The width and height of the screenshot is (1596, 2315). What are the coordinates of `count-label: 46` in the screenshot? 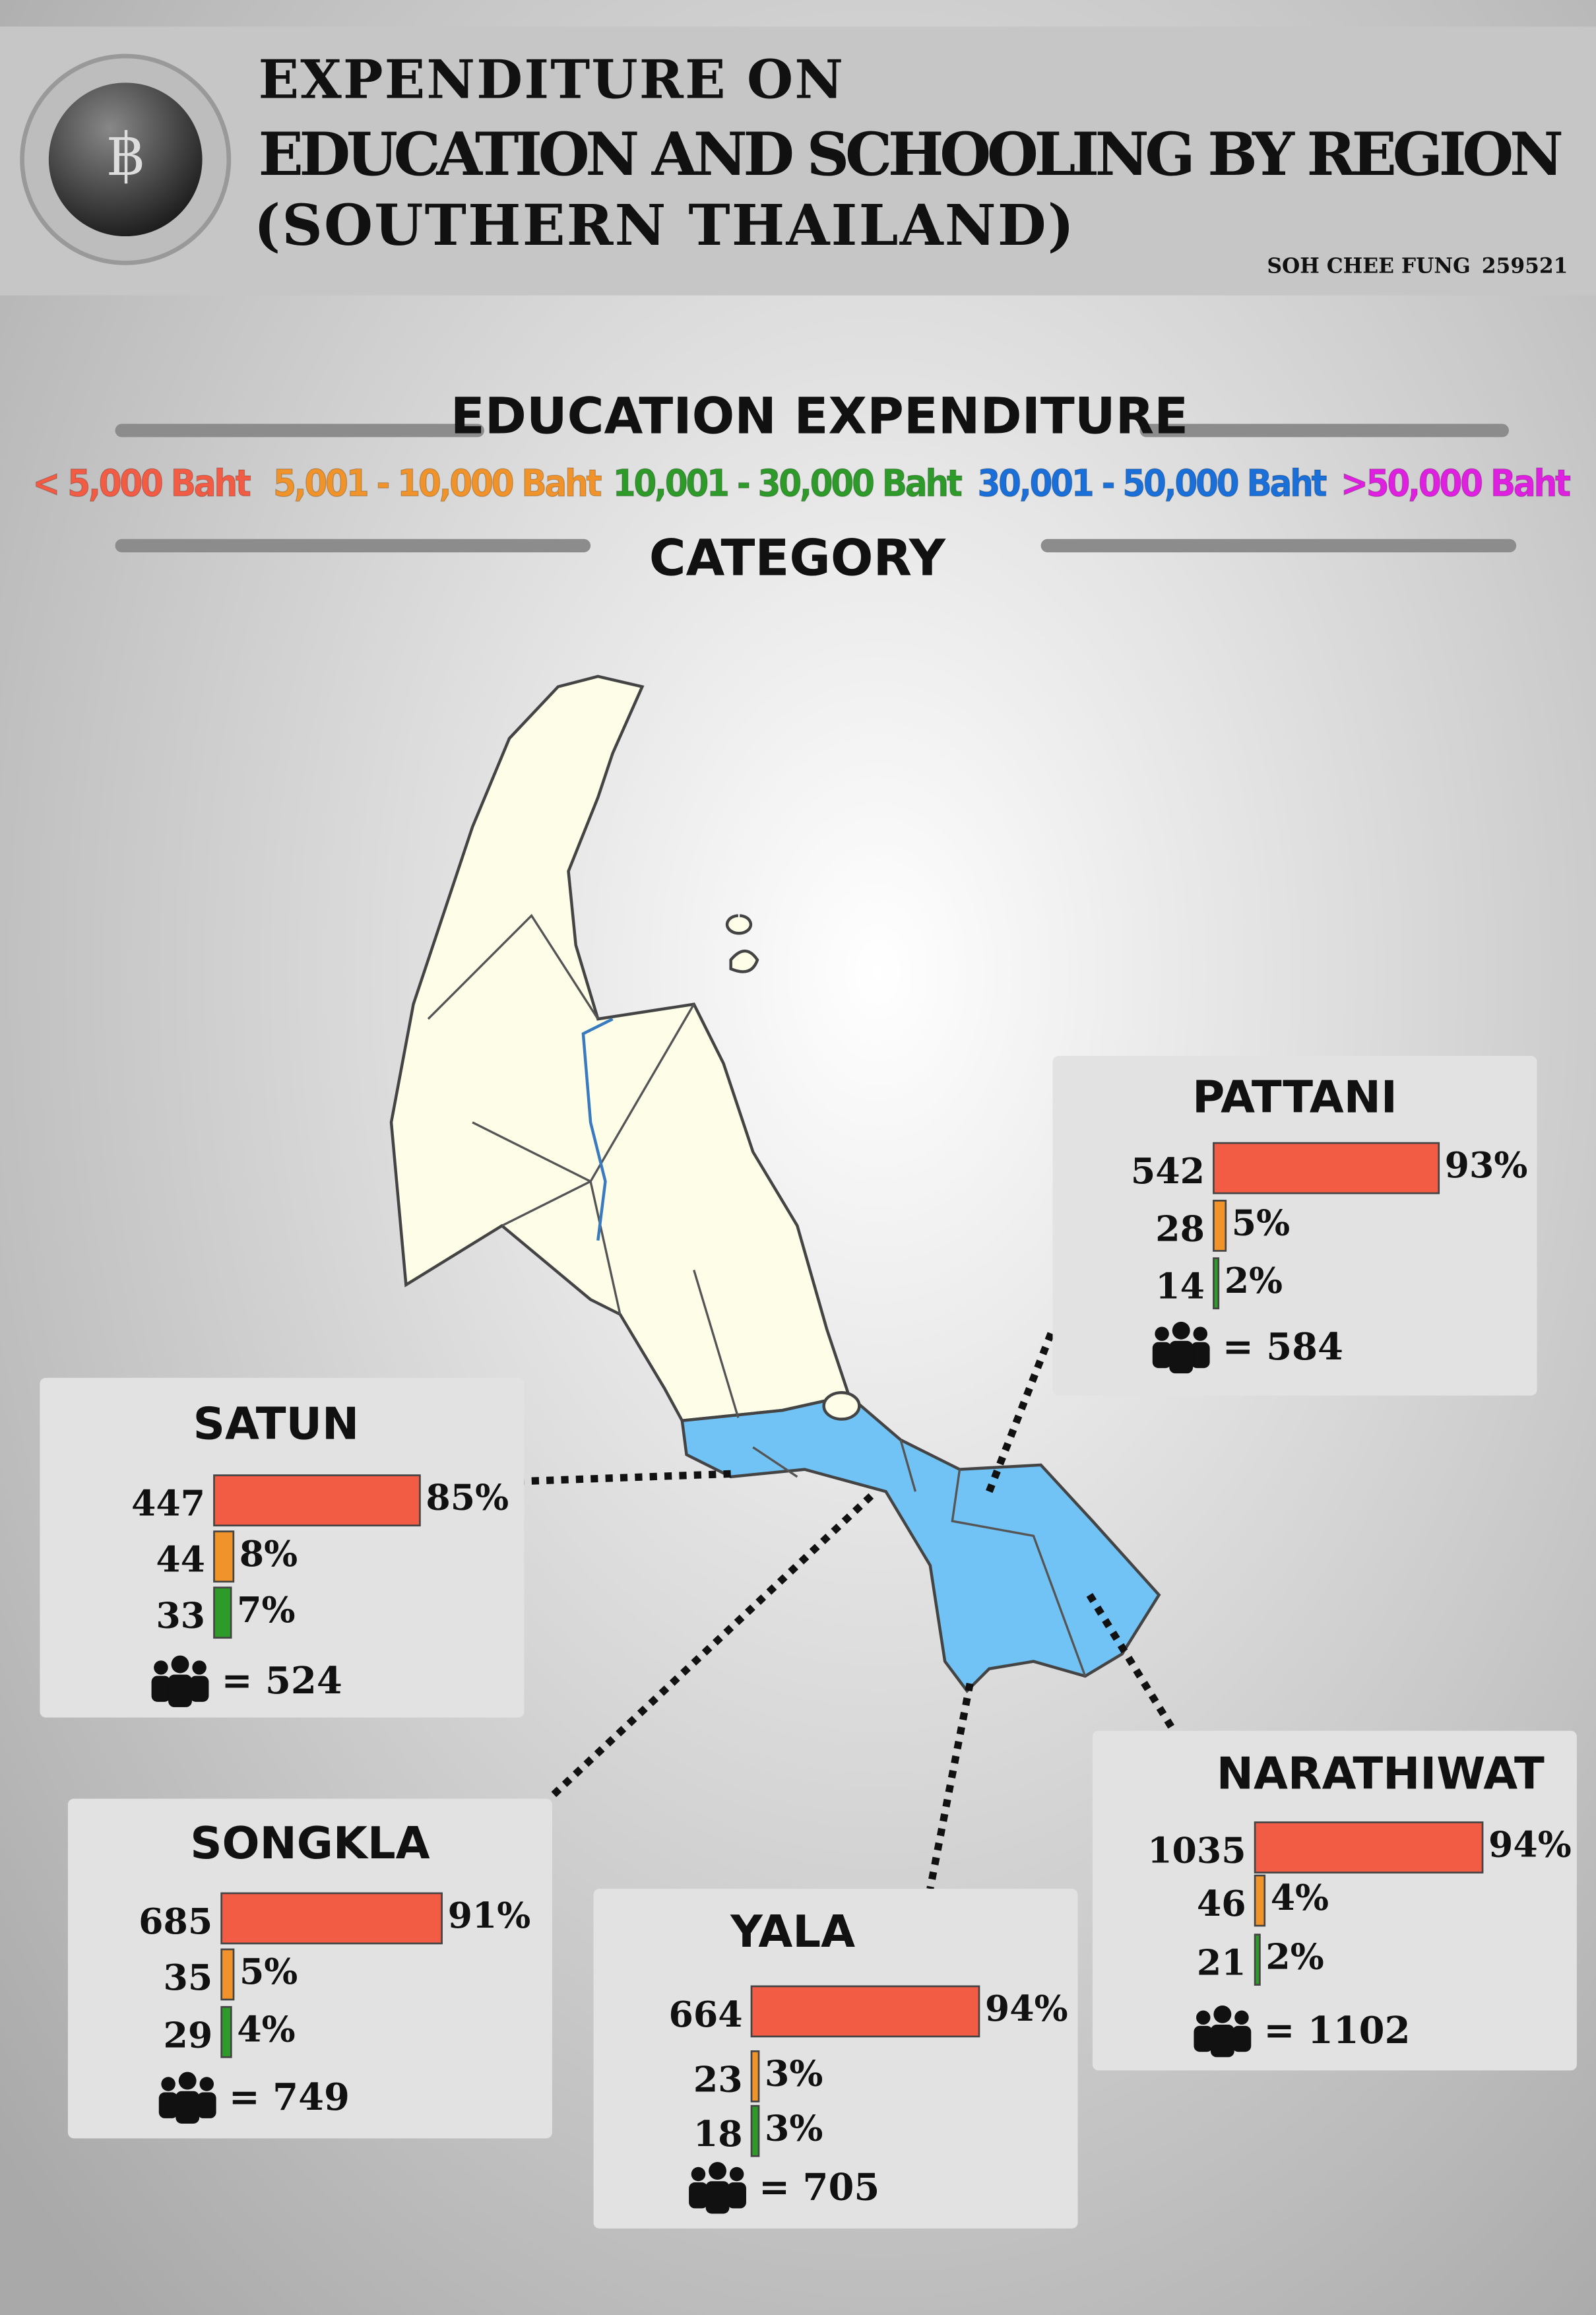 It's located at (1221, 1903).